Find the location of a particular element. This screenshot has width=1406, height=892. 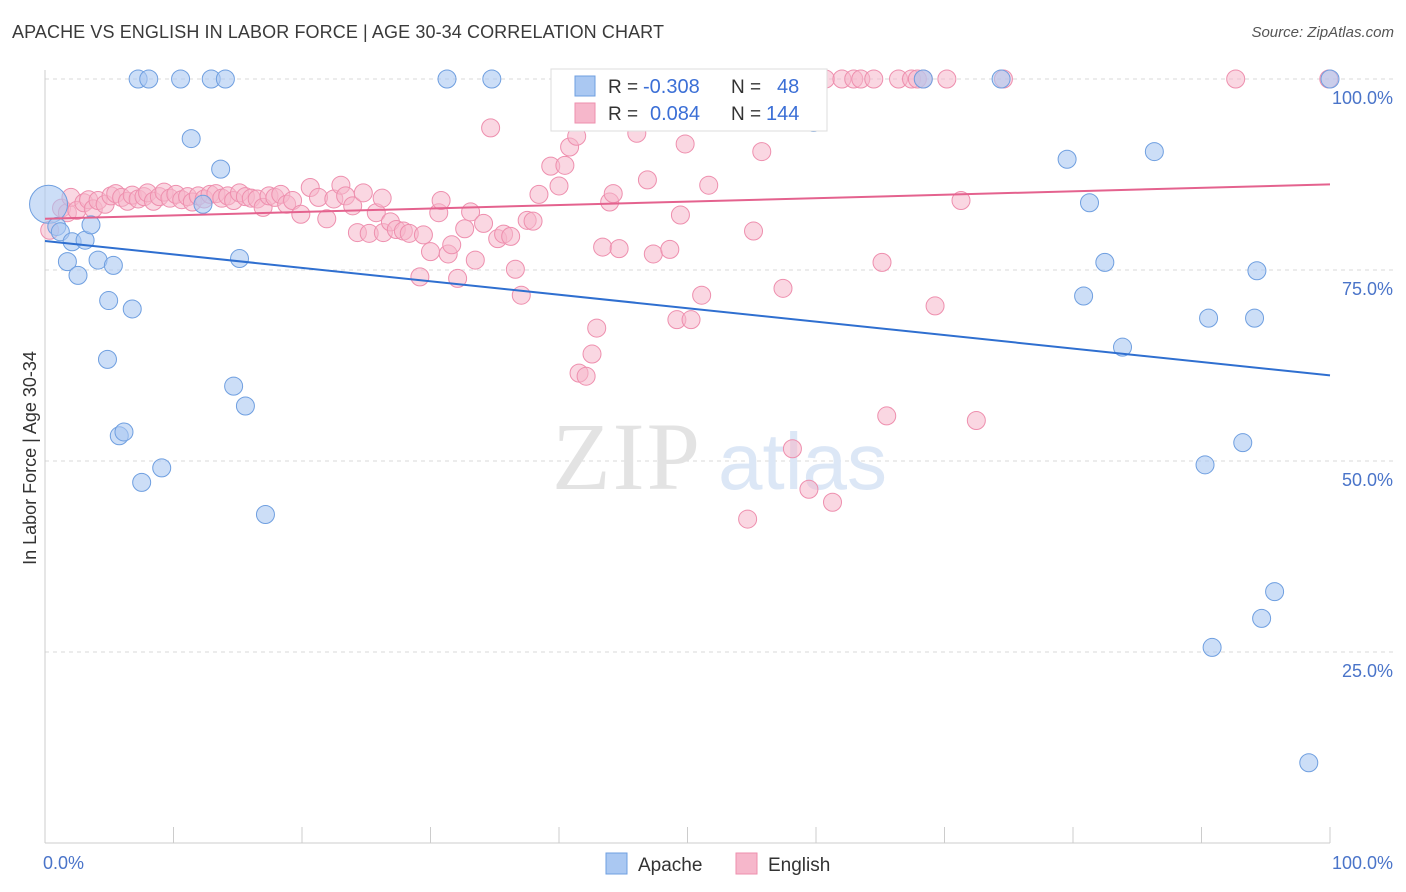

watermark: ZIP atlas is located at coordinates (719, 456).